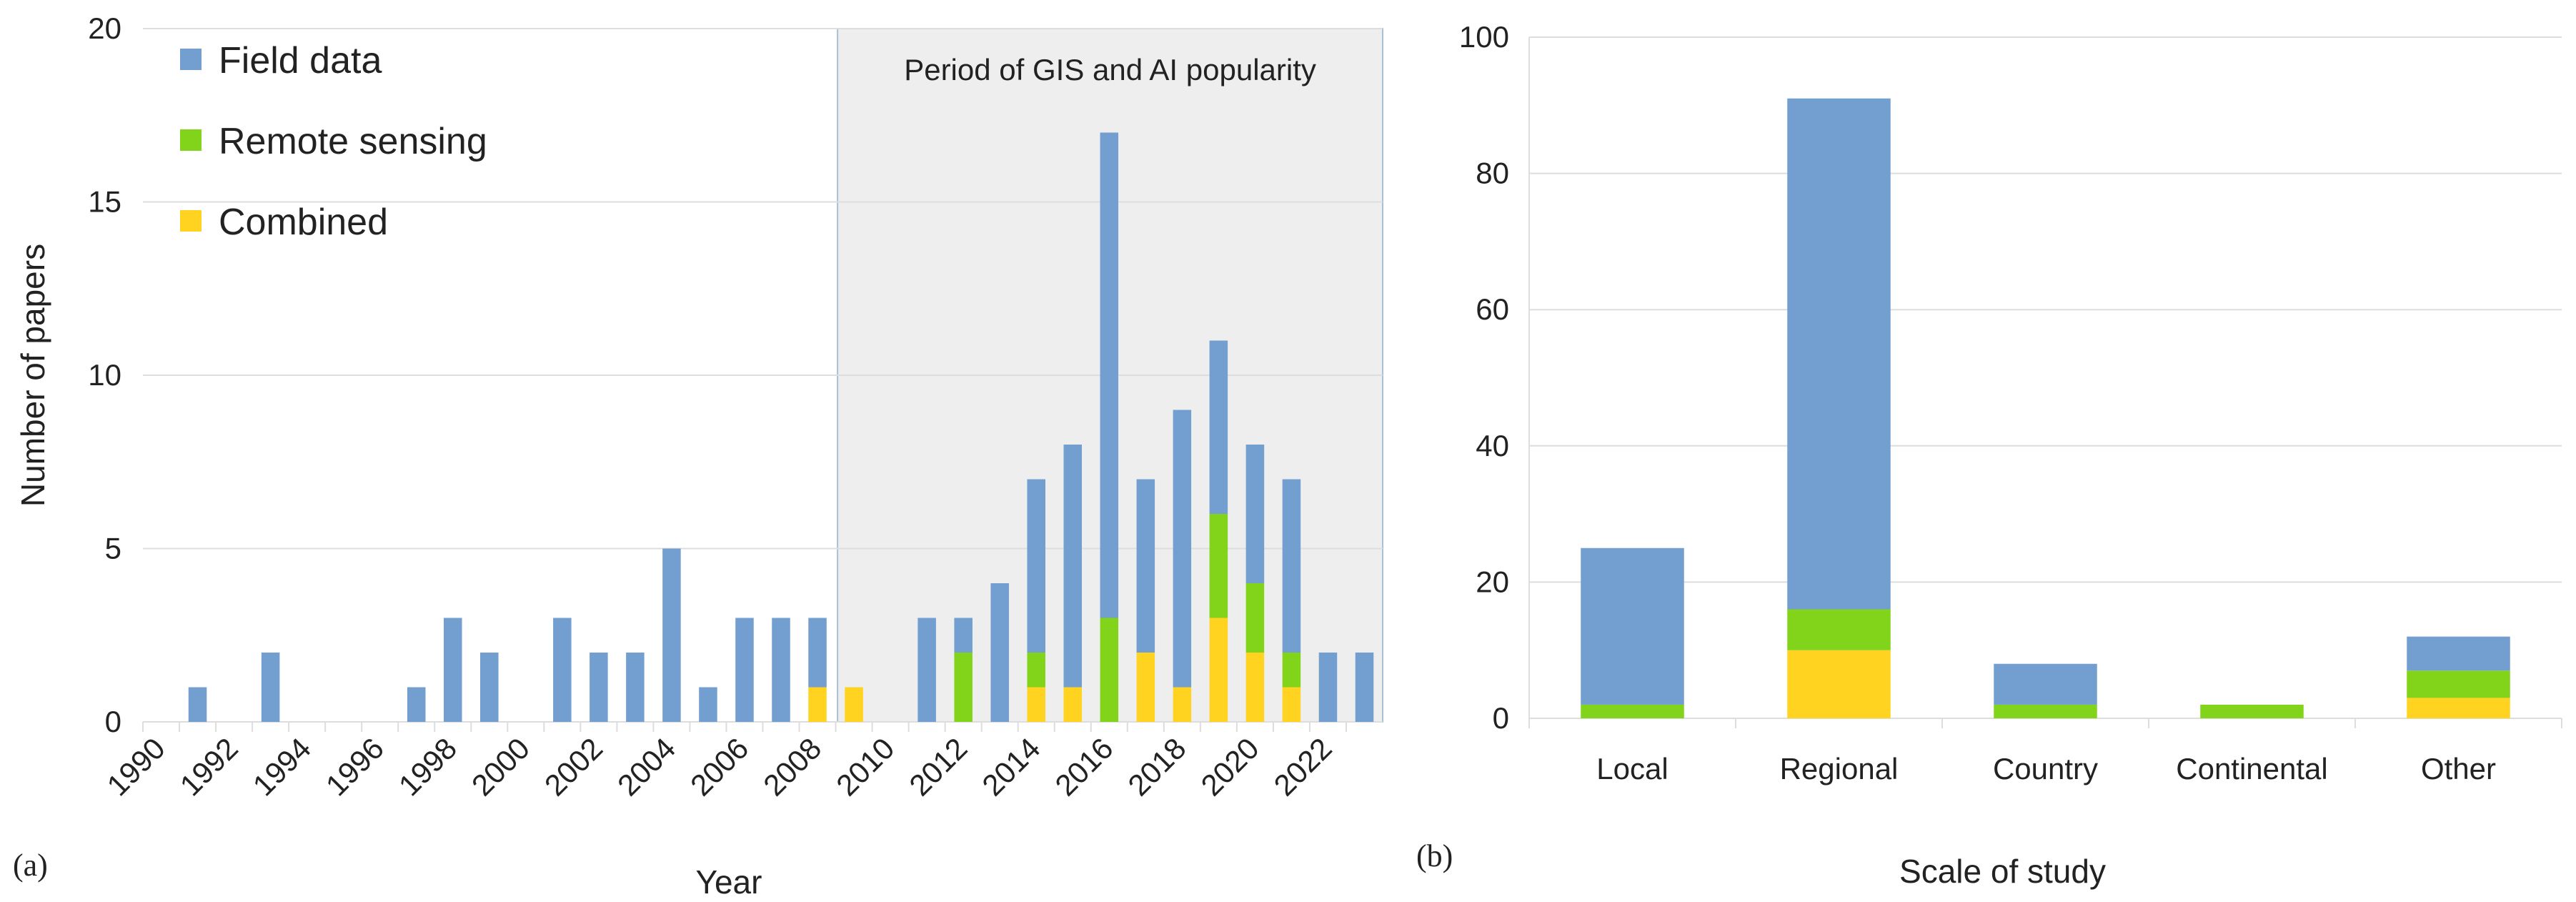 This screenshot has height=902, width=2576. I want to click on x-tick-country: Country, so click(2045, 768).